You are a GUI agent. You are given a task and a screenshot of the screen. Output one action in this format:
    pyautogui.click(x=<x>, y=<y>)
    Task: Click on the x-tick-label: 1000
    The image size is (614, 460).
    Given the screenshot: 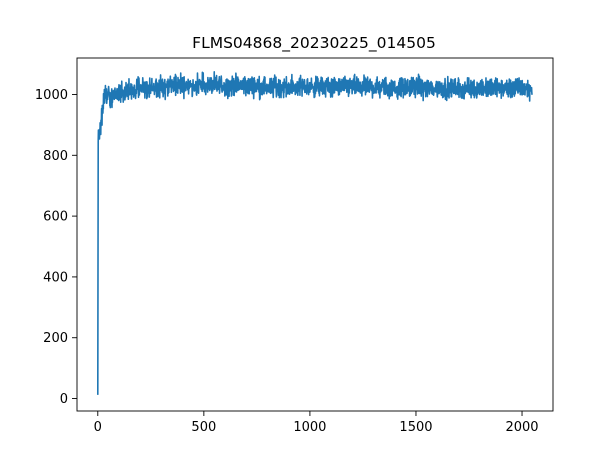 What is the action you would take?
    pyautogui.click(x=309, y=427)
    